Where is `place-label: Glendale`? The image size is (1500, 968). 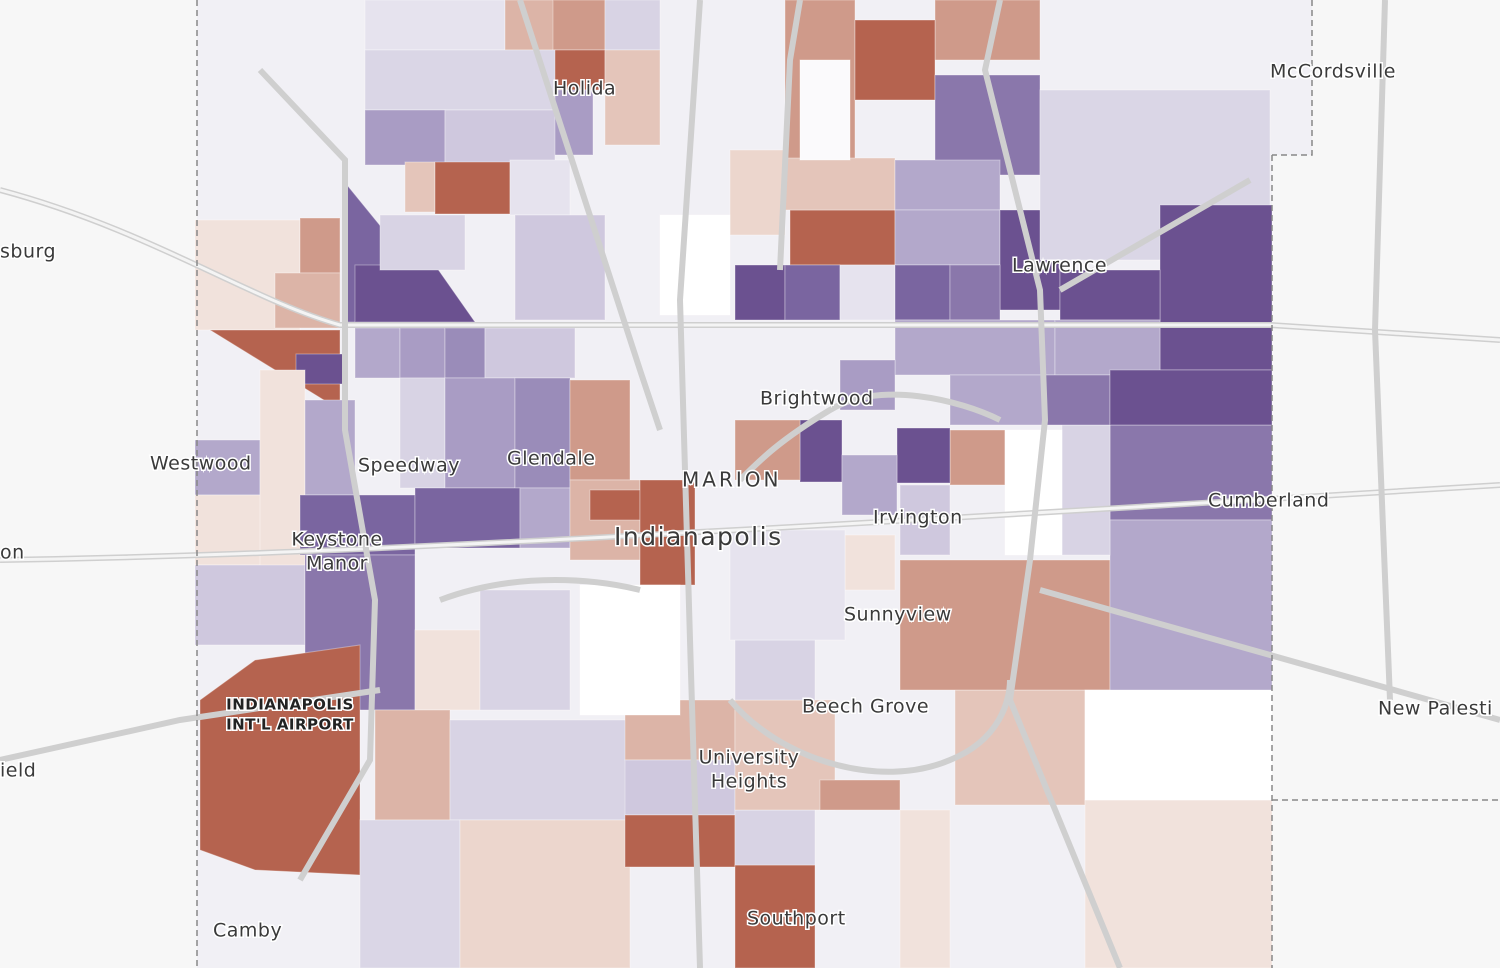
place-label: Glendale is located at coordinates (551, 459).